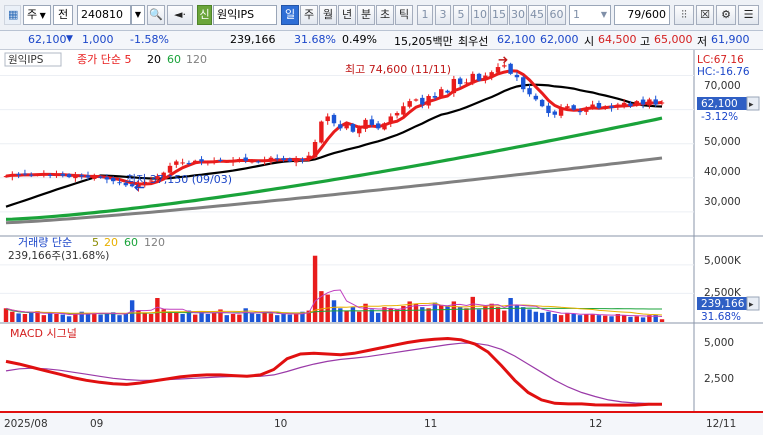  I want to click on candle-tool-button: ⫶⫶, so click(684, 15).